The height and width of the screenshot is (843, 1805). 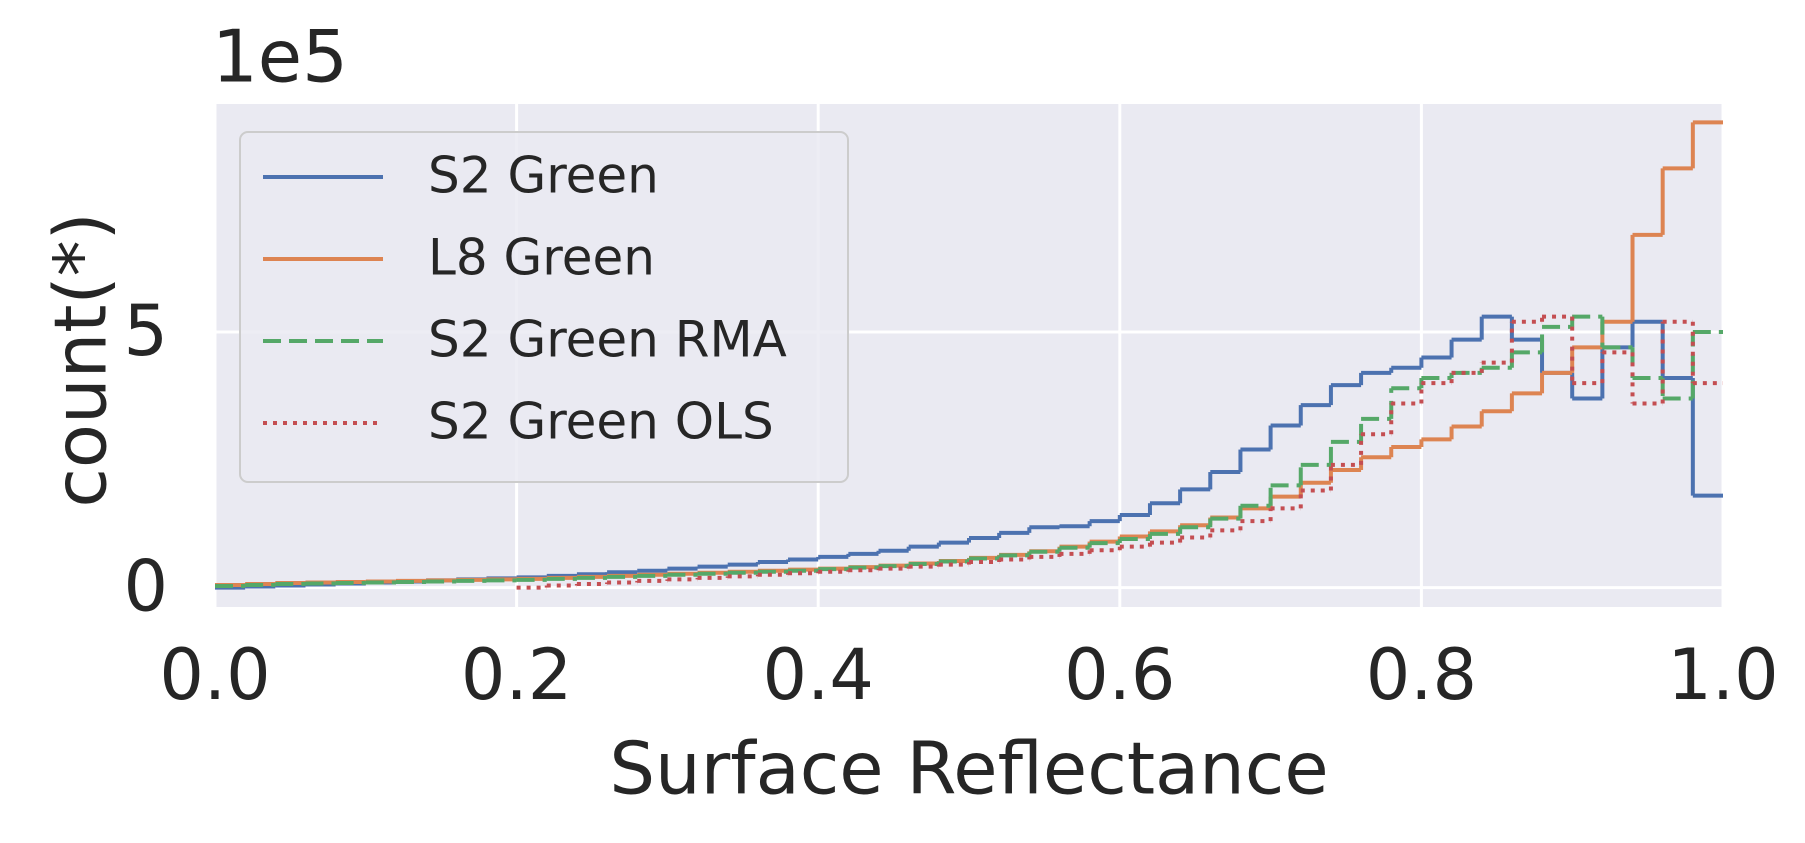 What do you see at coordinates (968, 769) in the screenshot?
I see `x-axis-label: Surface Reflectance` at bounding box center [968, 769].